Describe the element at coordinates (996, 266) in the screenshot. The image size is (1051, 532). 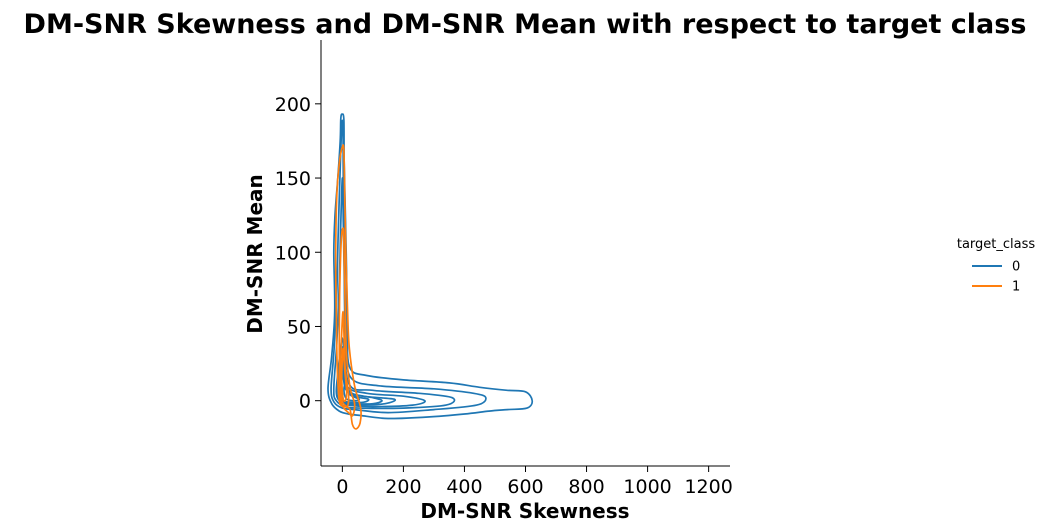
I see `legend: target_class 0 1` at that location.